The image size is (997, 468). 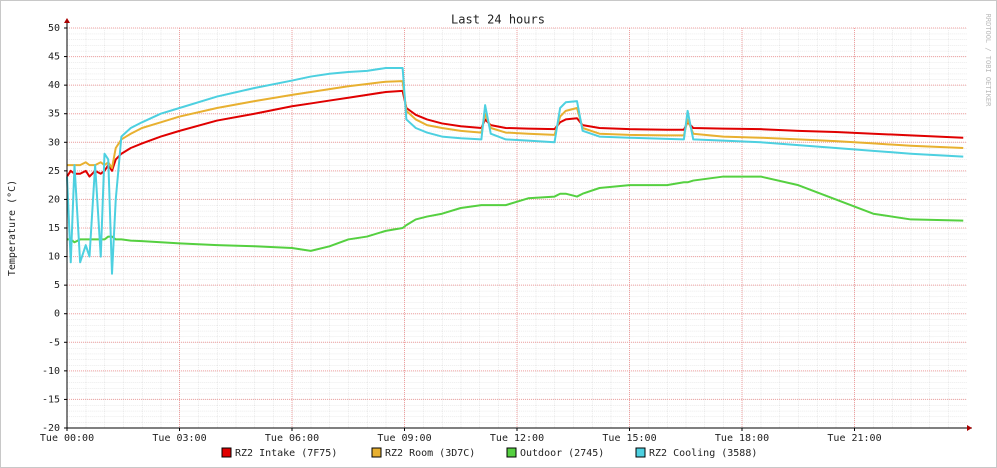 What do you see at coordinates (179, 438) in the screenshot?
I see `x-tick-label: Tue 03:00` at bounding box center [179, 438].